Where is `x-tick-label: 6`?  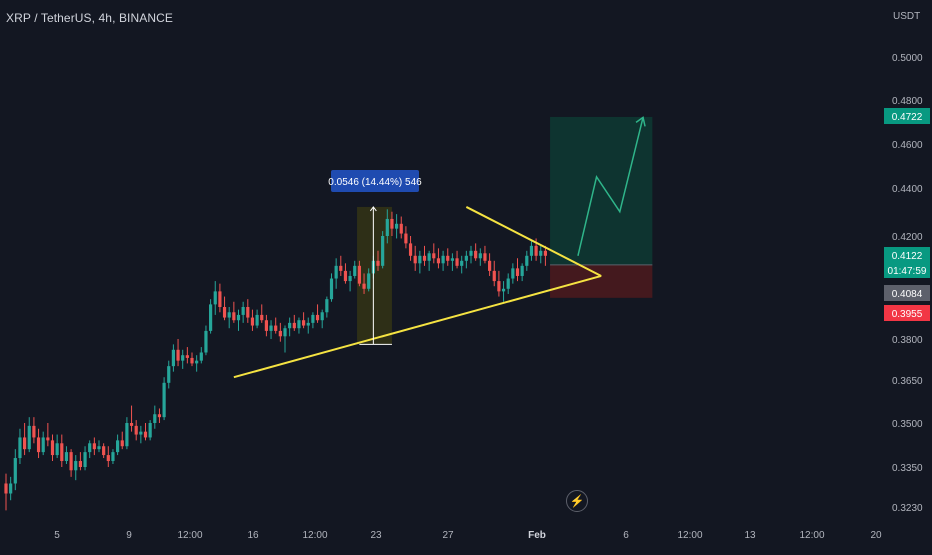 x-tick-label: 6 is located at coordinates (626, 535).